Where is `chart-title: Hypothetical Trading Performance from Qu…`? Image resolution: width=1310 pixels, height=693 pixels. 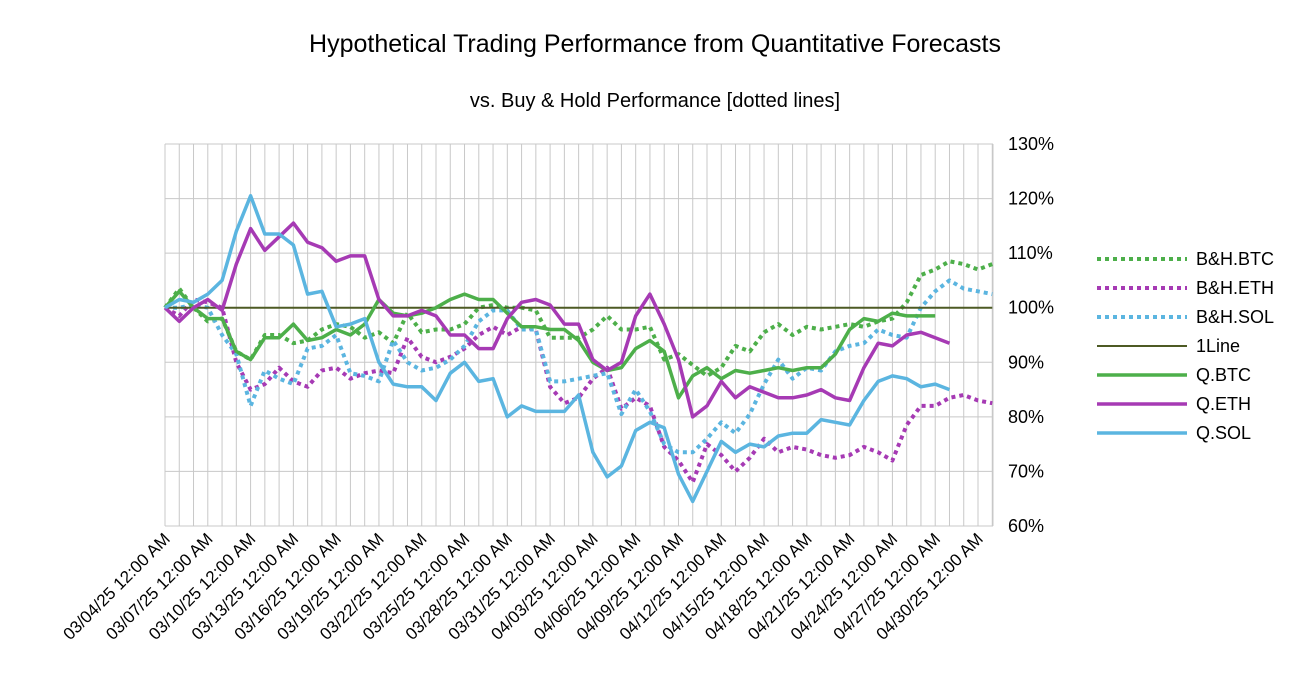
chart-title: Hypothetical Trading Performance from Qu… is located at coordinates (655, 44).